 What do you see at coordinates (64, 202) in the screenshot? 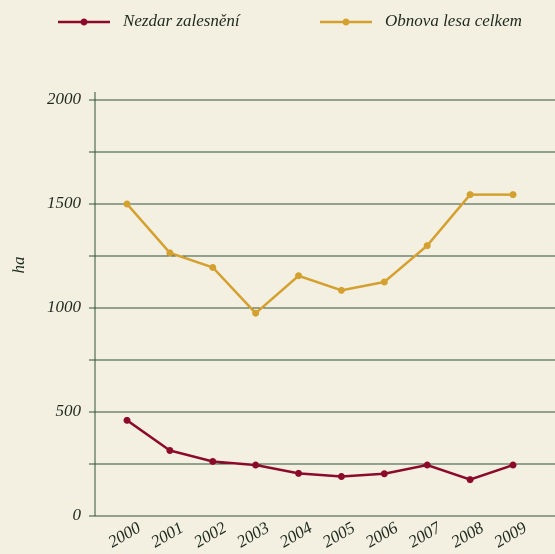
I see `y-tick-label: 1500` at bounding box center [64, 202].